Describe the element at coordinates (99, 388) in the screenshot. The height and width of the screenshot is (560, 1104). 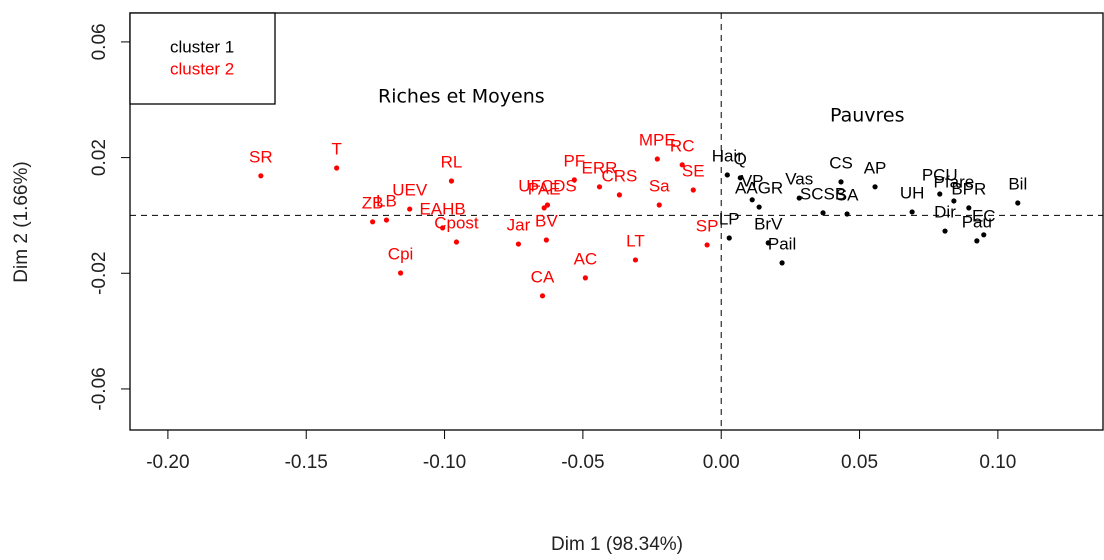
I see `y-tick-label: -0.06` at that location.